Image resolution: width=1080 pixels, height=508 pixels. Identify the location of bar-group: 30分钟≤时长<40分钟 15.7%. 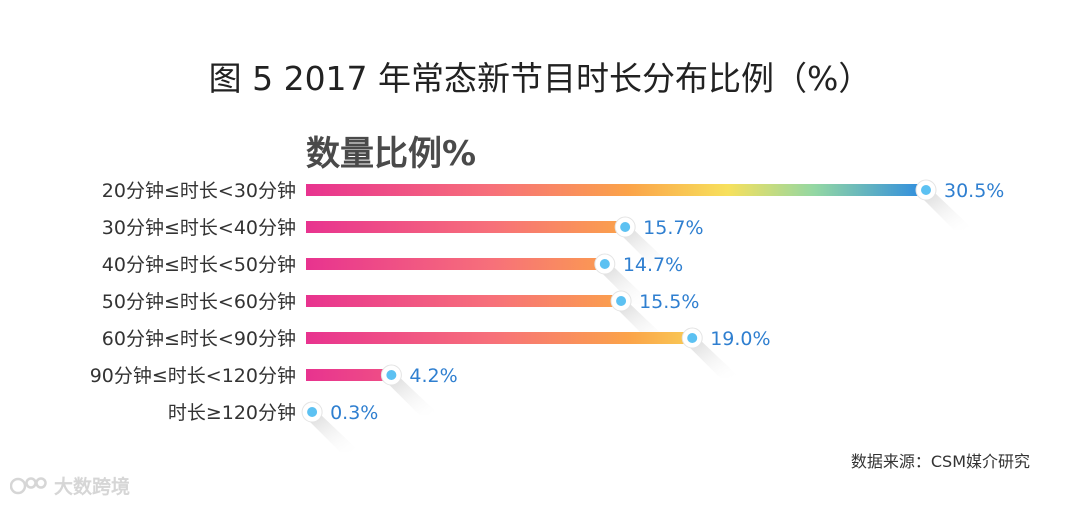
(403, 241).